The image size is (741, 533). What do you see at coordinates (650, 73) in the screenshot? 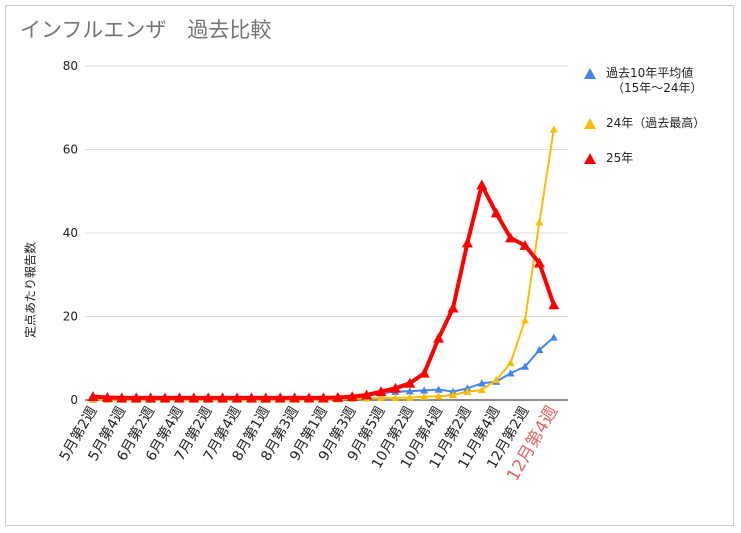
I see `legend-label: 過去10年平均値` at bounding box center [650, 73].